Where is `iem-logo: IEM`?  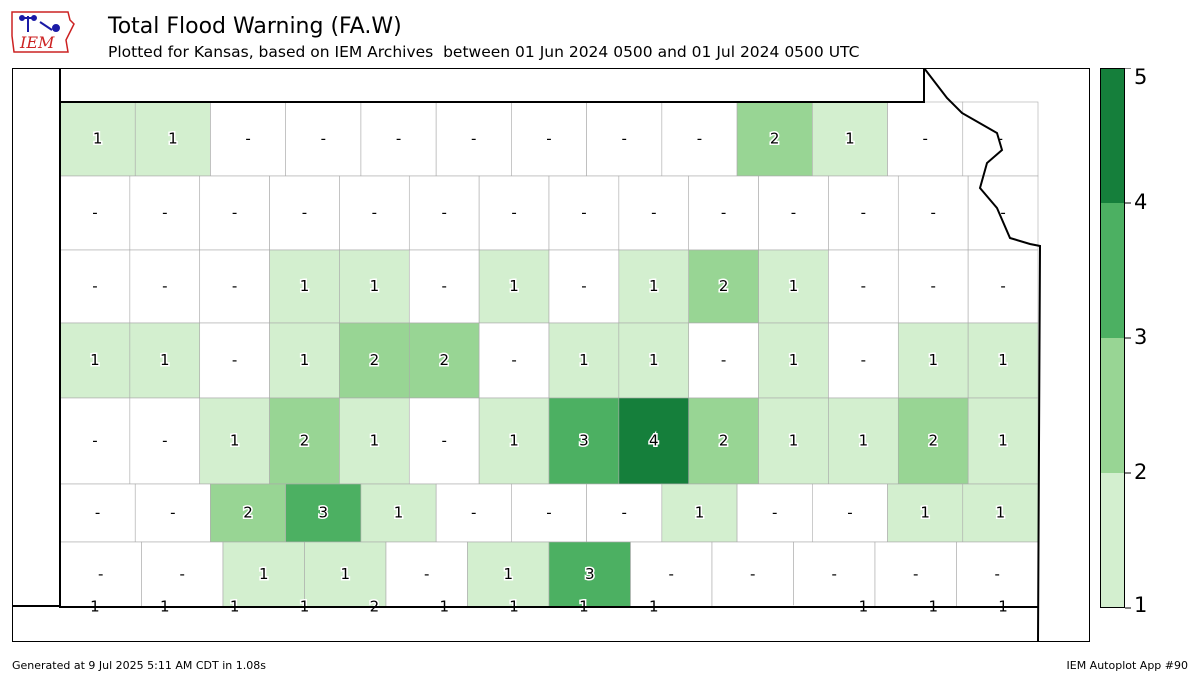
iem-logo: IEM is located at coordinates (43, 32).